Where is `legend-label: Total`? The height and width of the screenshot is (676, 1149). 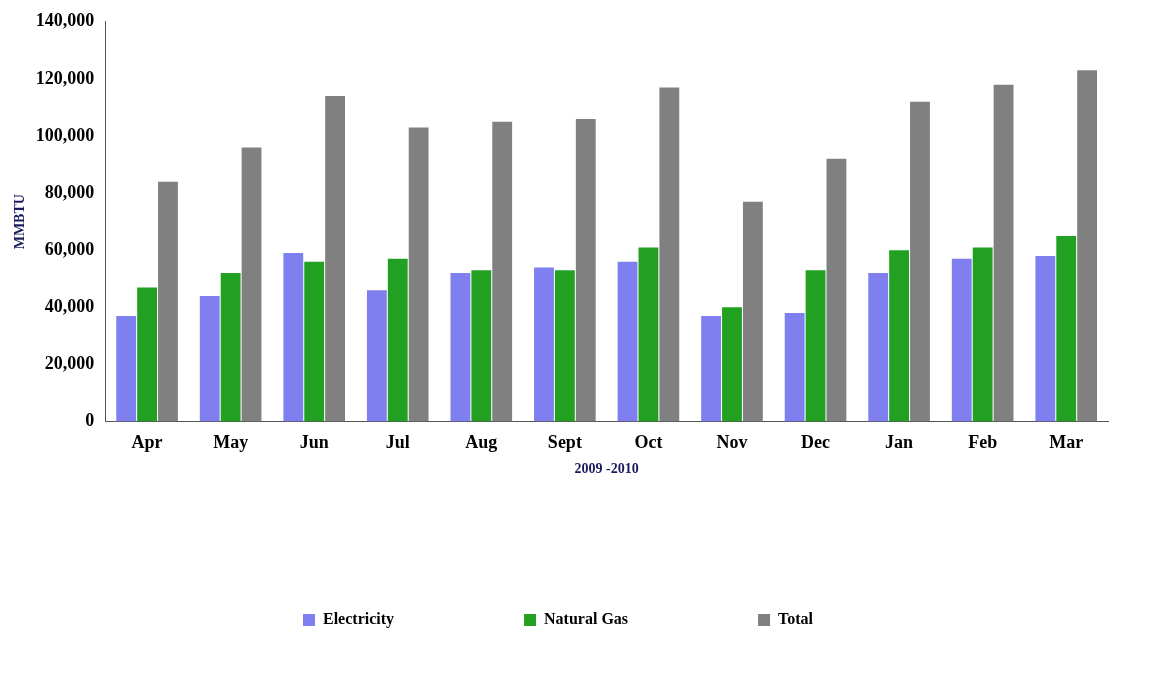 legend-label: Total is located at coordinates (796, 619).